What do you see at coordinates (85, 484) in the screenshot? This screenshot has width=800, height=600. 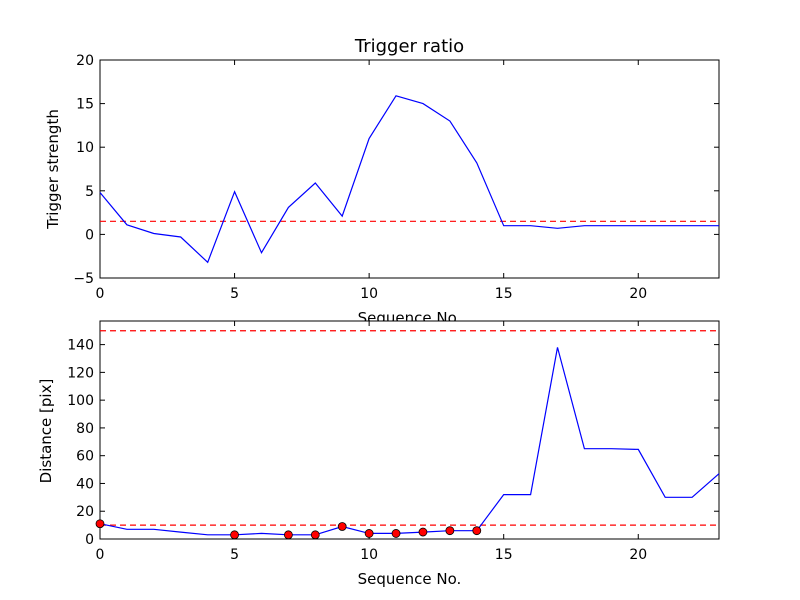 I see `y-tick-label: 40` at bounding box center [85, 484].